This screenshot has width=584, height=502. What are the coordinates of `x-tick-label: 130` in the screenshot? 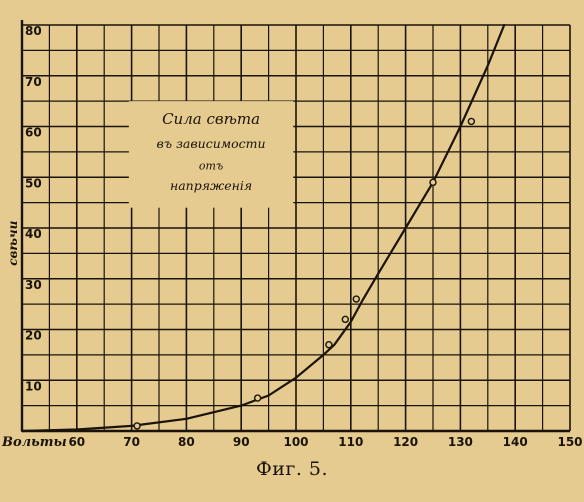 It's located at (460, 442).